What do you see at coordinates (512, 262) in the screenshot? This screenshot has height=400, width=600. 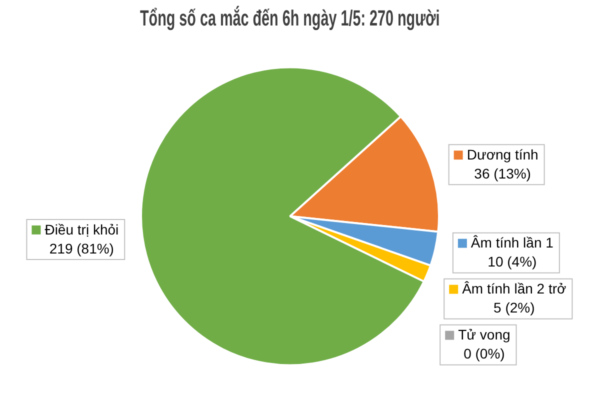 I see `data-label: 10 (4%)` at bounding box center [512, 262].